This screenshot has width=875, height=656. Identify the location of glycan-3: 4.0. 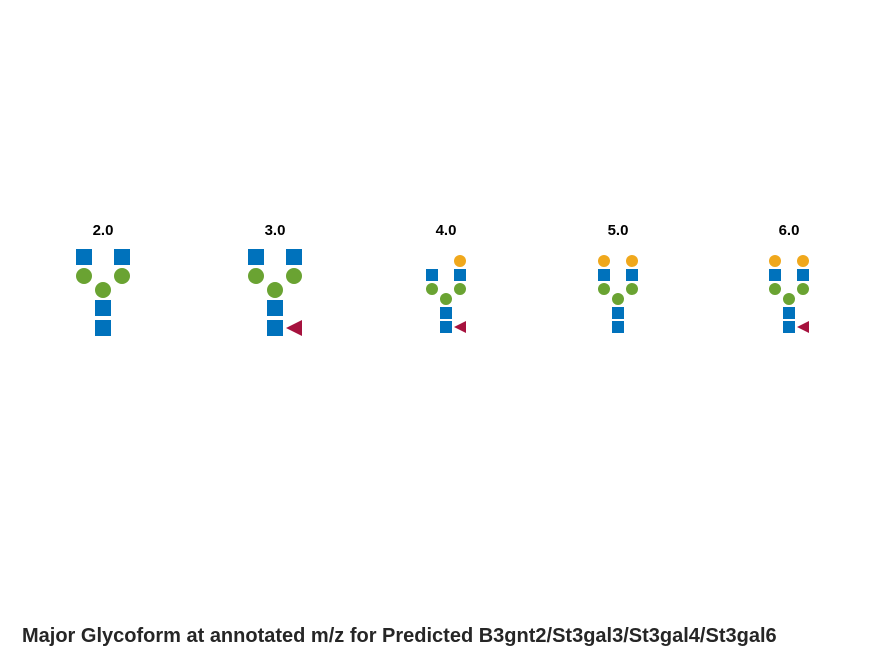
(446, 277).